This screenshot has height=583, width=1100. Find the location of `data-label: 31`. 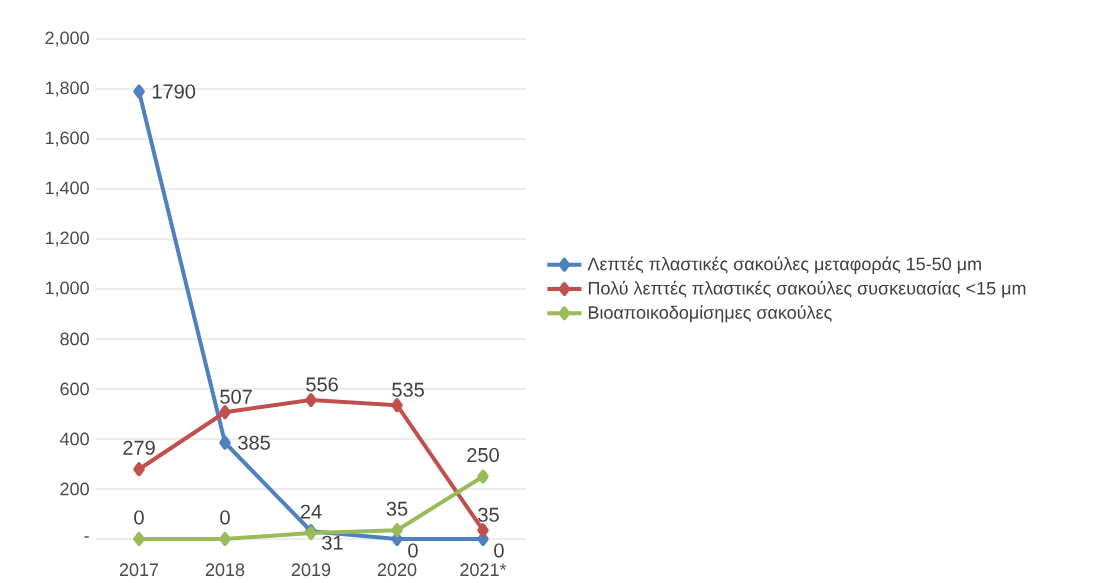

data-label: 31 is located at coordinates (332, 542).